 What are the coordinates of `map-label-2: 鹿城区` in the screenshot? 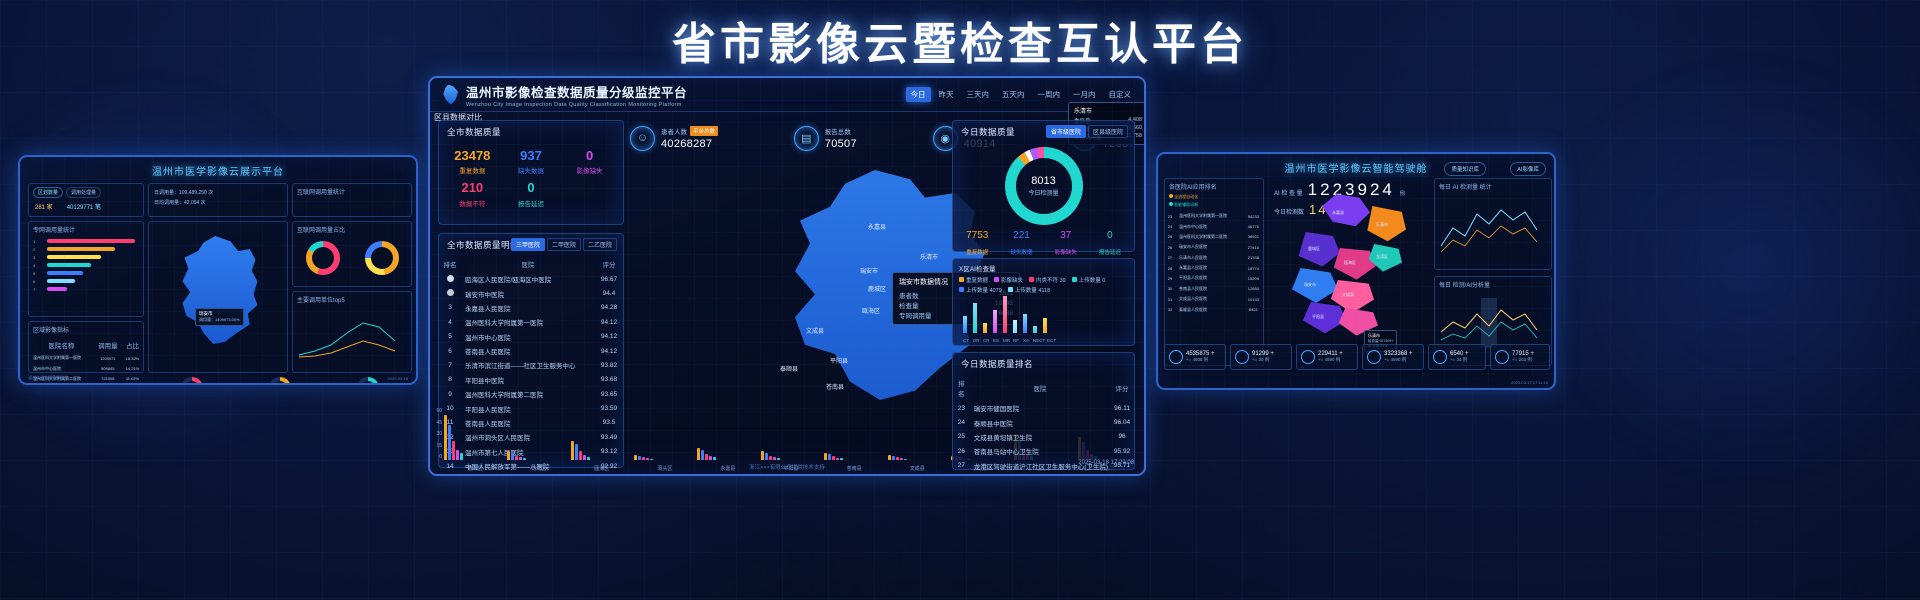 It's located at (877, 290).